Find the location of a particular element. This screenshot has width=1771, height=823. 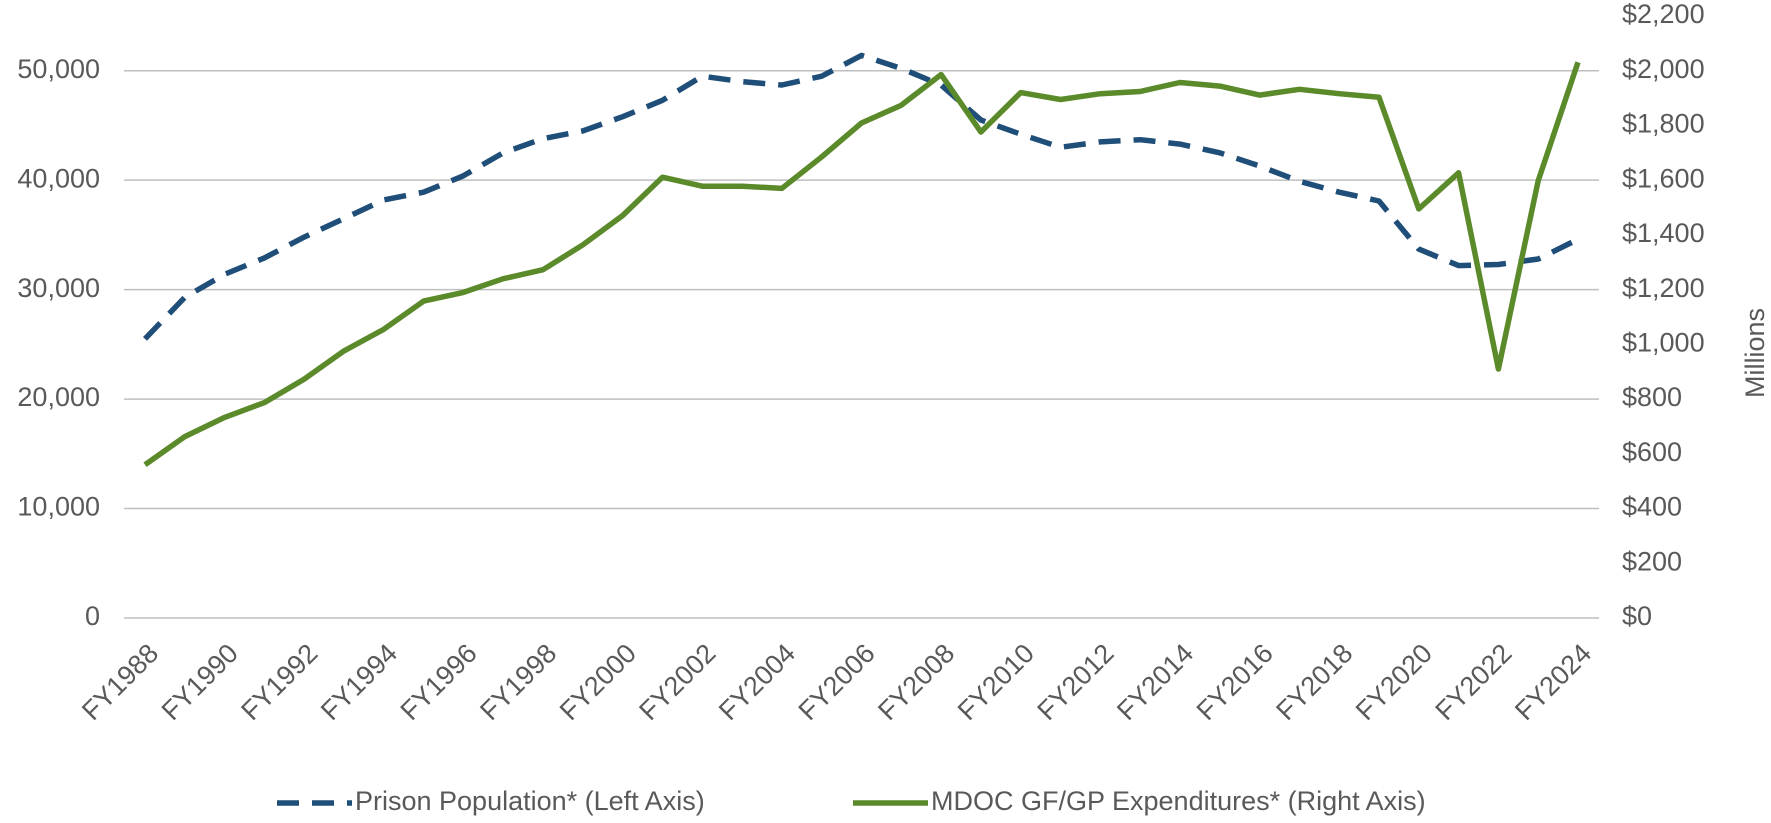

y-tick-label: 10,000 is located at coordinates (58, 507).